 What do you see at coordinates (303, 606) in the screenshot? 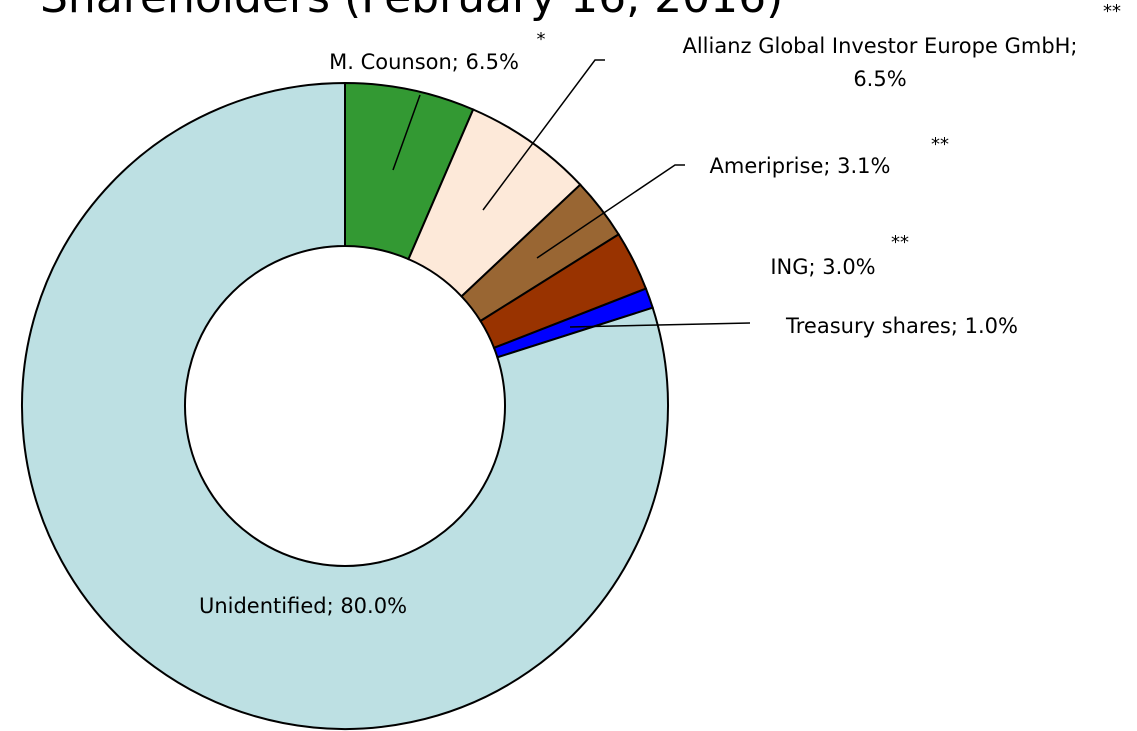
I see `slice-label: Unidentified; 80.0%` at bounding box center [303, 606].